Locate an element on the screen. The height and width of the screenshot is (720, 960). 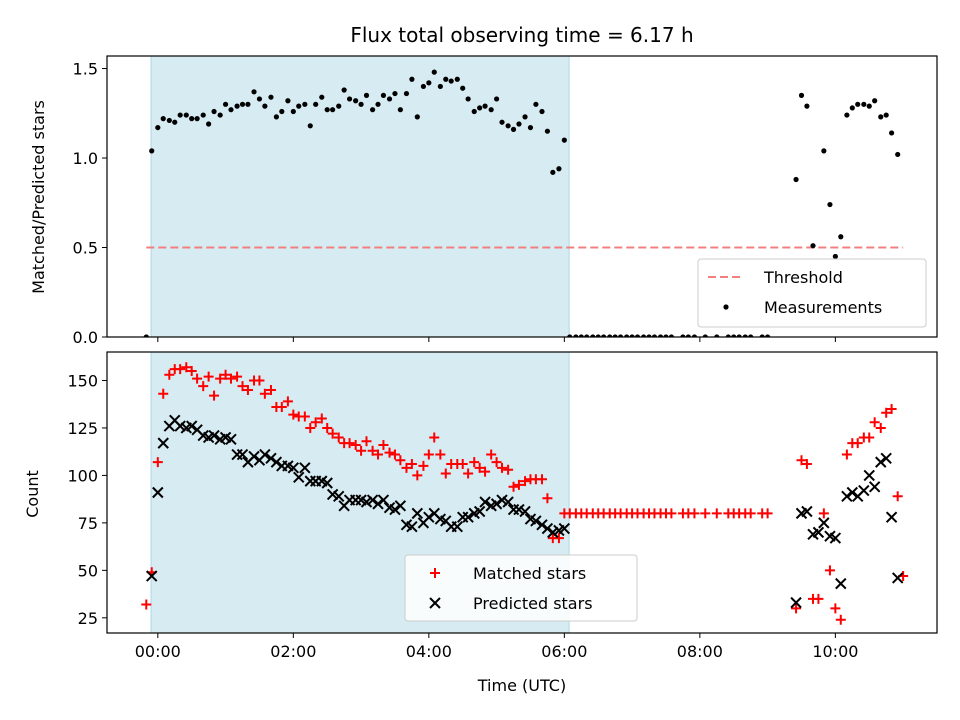
y-tick-label: 150 is located at coordinates (82, 380).